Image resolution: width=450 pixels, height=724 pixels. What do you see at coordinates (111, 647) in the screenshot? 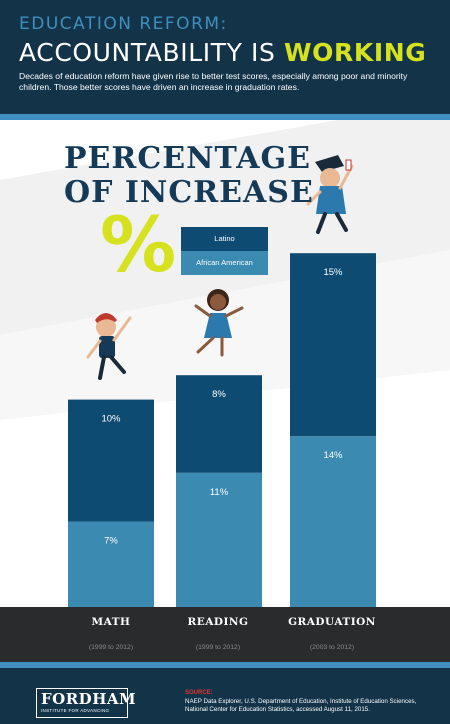
I see `period-label-math: (1999 to 2012)` at bounding box center [111, 647].